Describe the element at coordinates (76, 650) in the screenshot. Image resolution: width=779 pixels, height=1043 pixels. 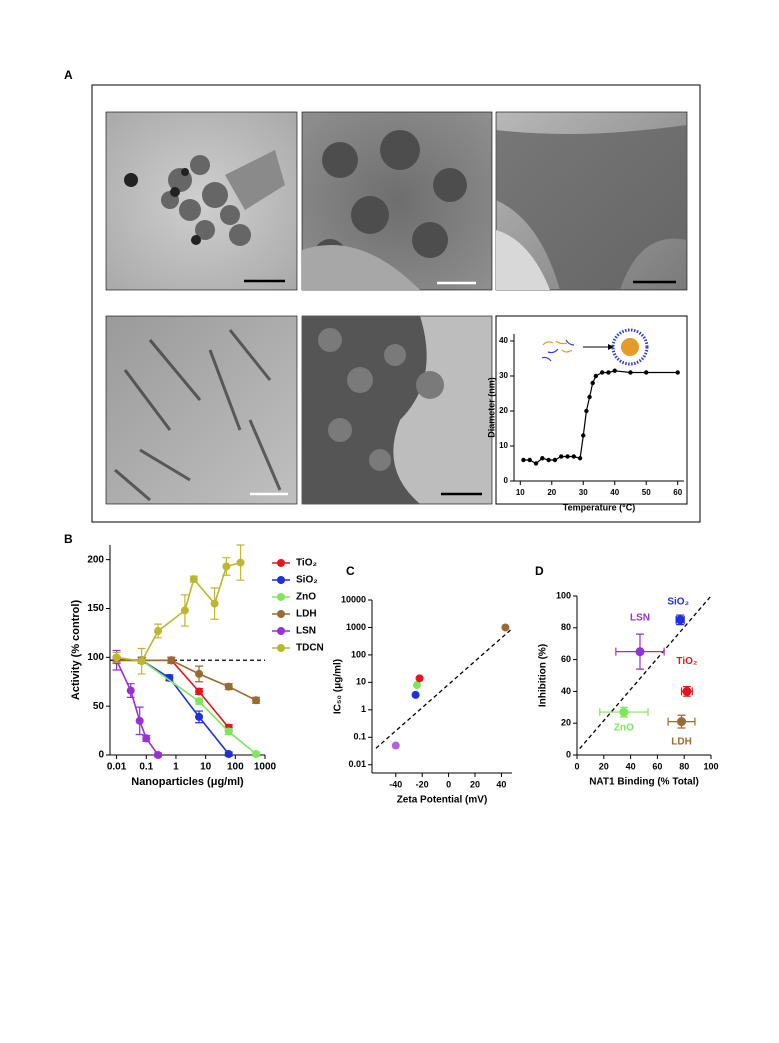
I see `y-axis-label: Activity (% control)` at that location.